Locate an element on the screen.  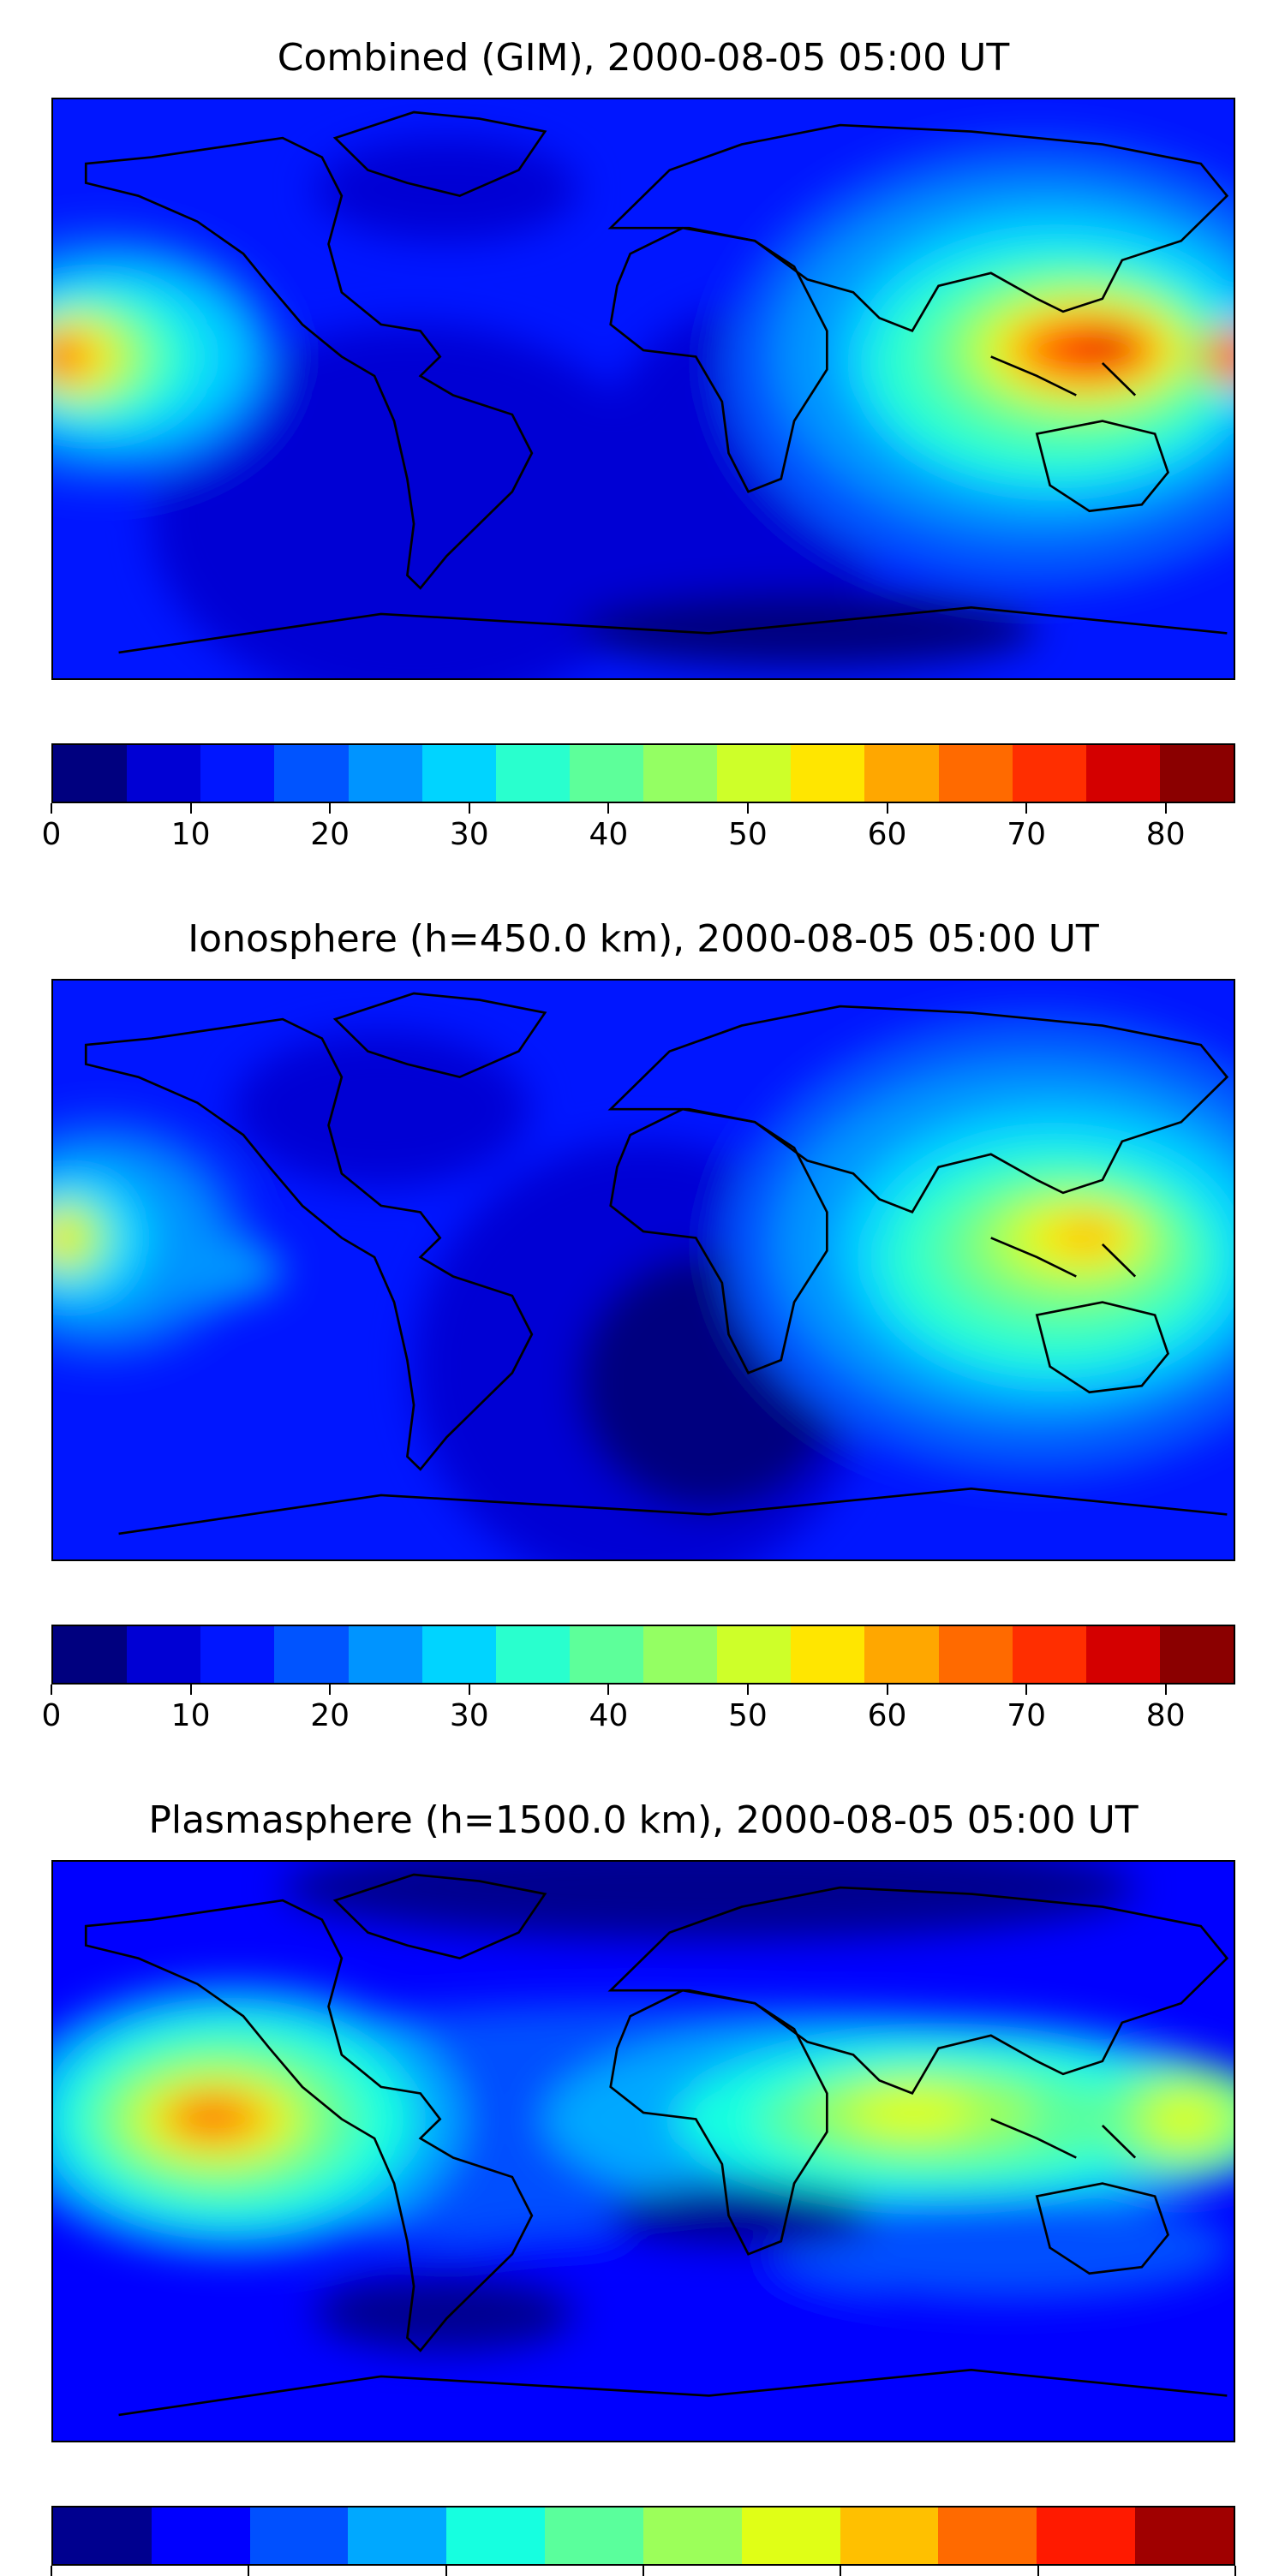
panel-3-colorbar-ticks: 051015202530 is located at coordinates (643, 2571).